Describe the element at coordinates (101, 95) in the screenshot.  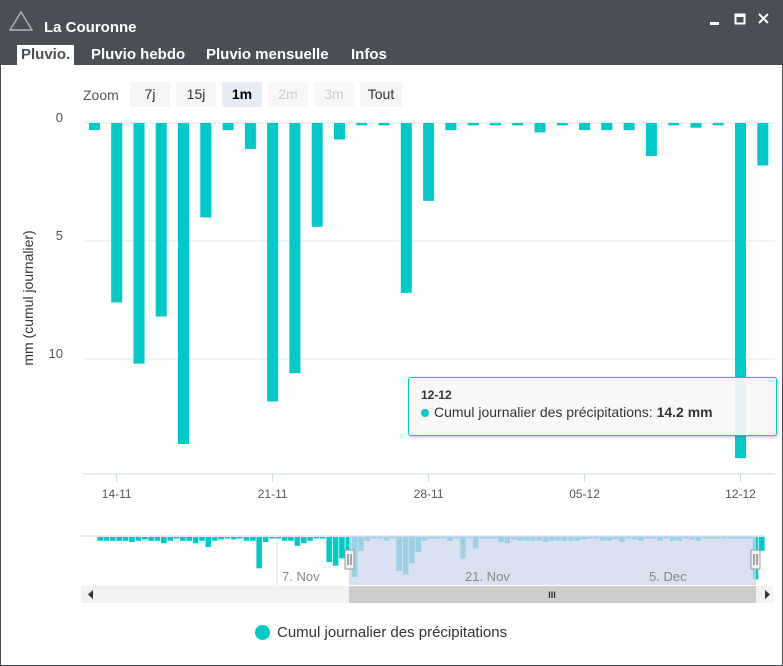
I see `zoom-label: Zoom` at that location.